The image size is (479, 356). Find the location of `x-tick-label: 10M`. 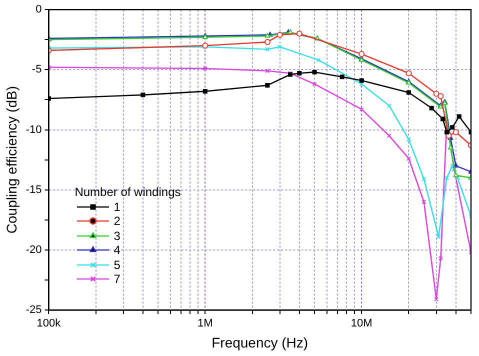

x-tick-label: 10M is located at coordinates (361, 324).